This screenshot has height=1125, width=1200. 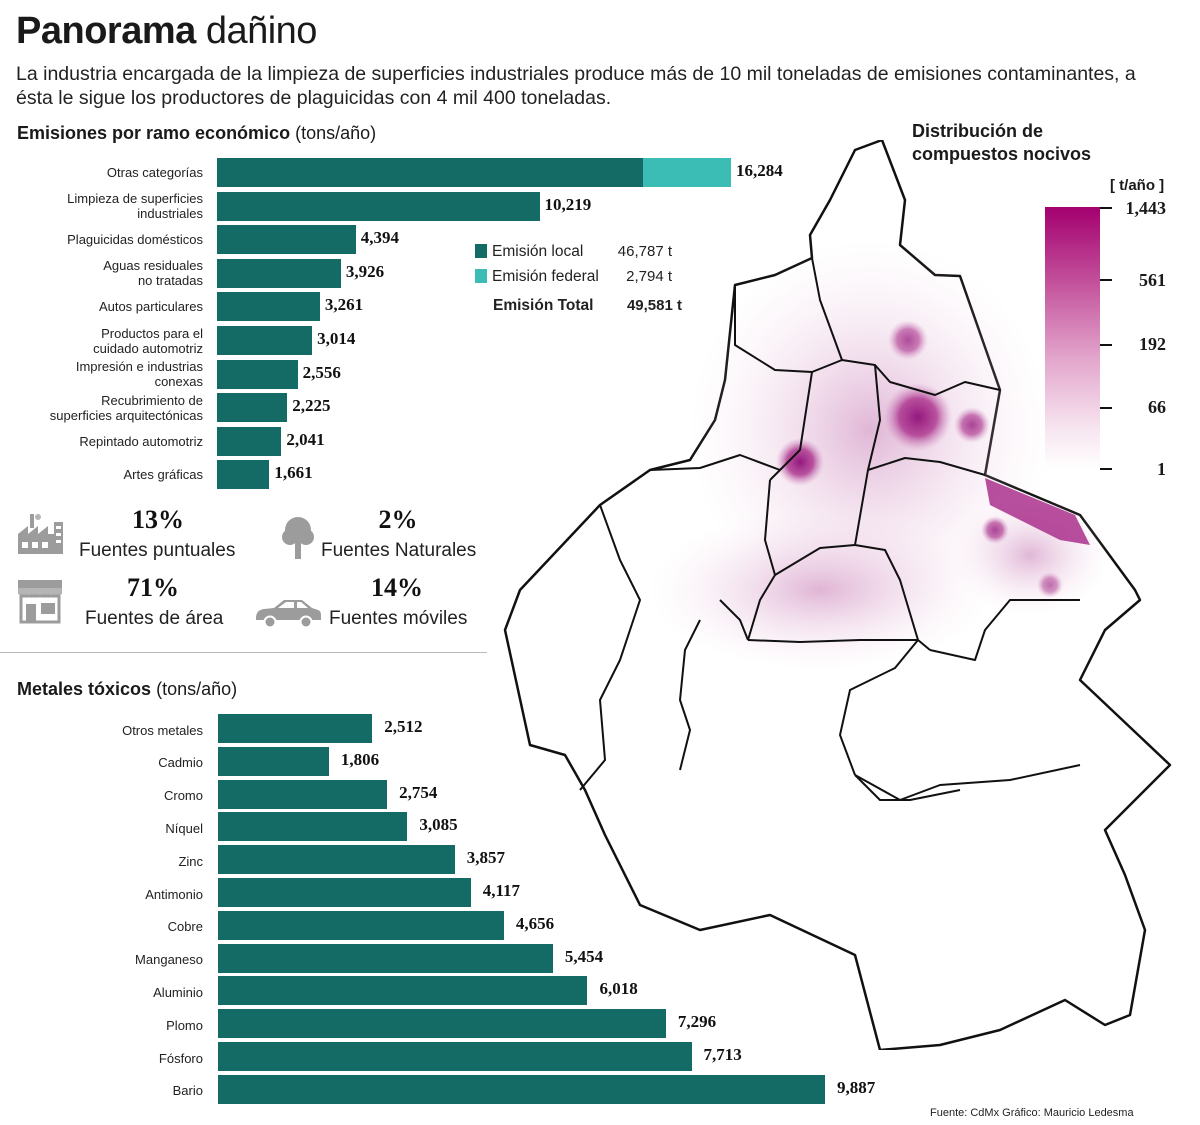 What do you see at coordinates (180, 763) in the screenshot?
I see `metals-category-label: Cadmio` at bounding box center [180, 763].